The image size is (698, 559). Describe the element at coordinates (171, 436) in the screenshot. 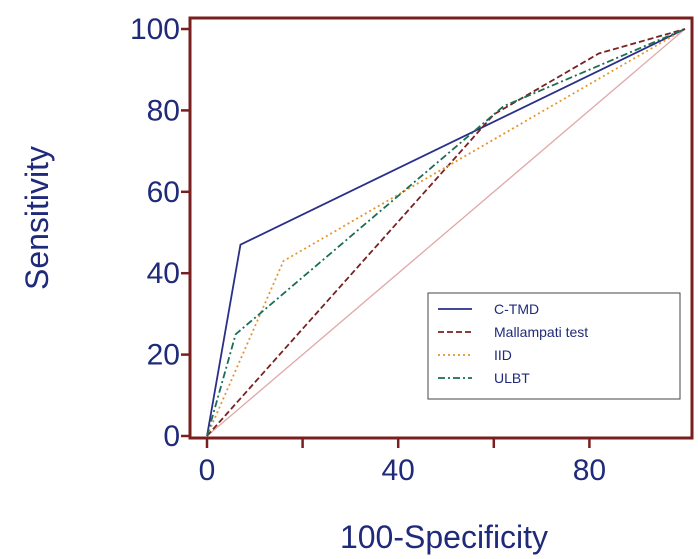

I see `y-tick-label: 0` at that location.